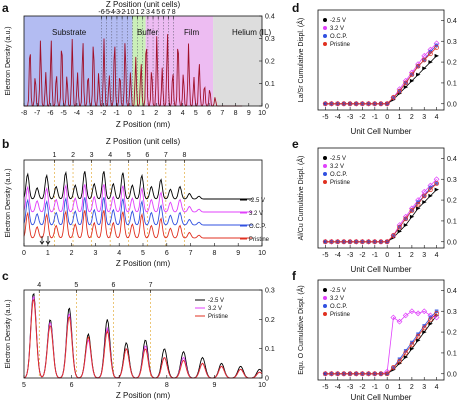 The image size is (474, 407). I want to click on panel-b-x2-ticks: 1 2 3 4 5 6 7 8, so click(119, 157).